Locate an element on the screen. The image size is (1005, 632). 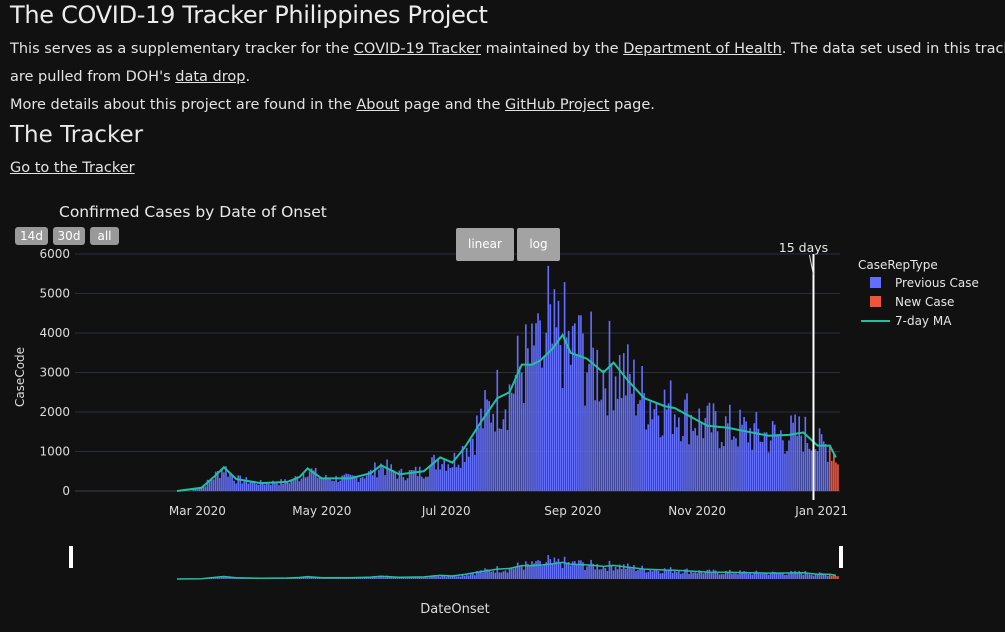
range-slider-left-handle is located at coordinates (71, 557).